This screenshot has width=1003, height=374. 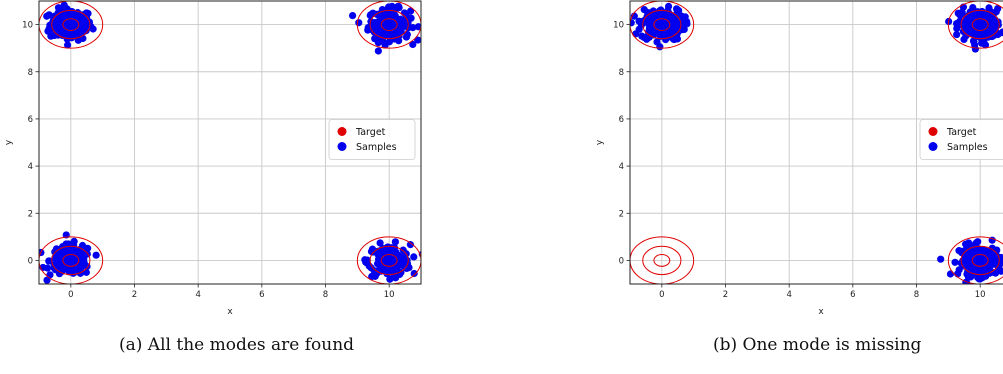 I want to click on y-tick-label: 0, so click(x=30, y=261).